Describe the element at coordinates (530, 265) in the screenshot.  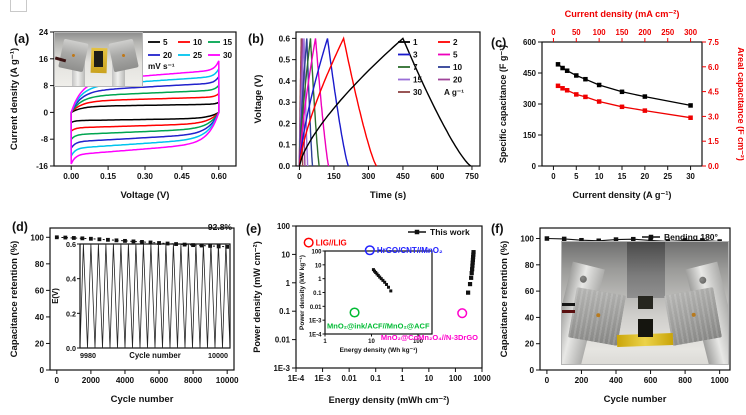
I see `y-tick-label: 80` at that location.